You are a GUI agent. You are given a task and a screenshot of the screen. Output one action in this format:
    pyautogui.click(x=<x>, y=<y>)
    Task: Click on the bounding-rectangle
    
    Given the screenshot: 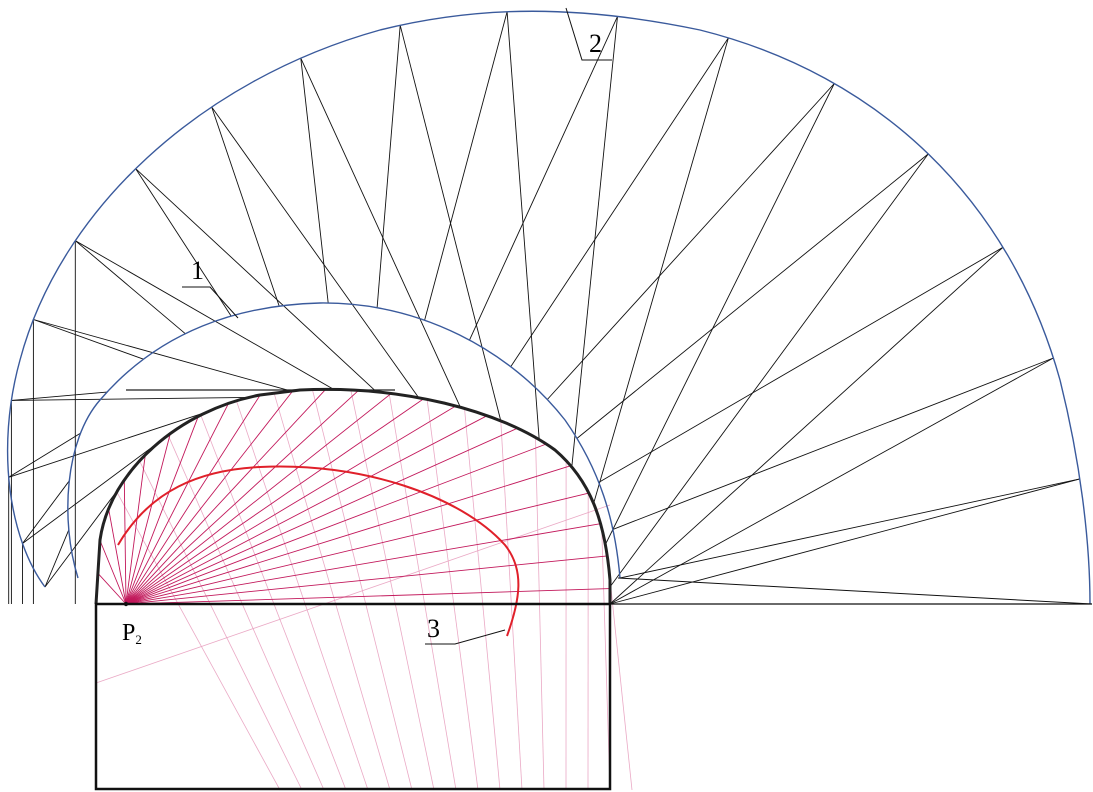 What is the action you would take?
    pyautogui.click(x=353, y=696)
    